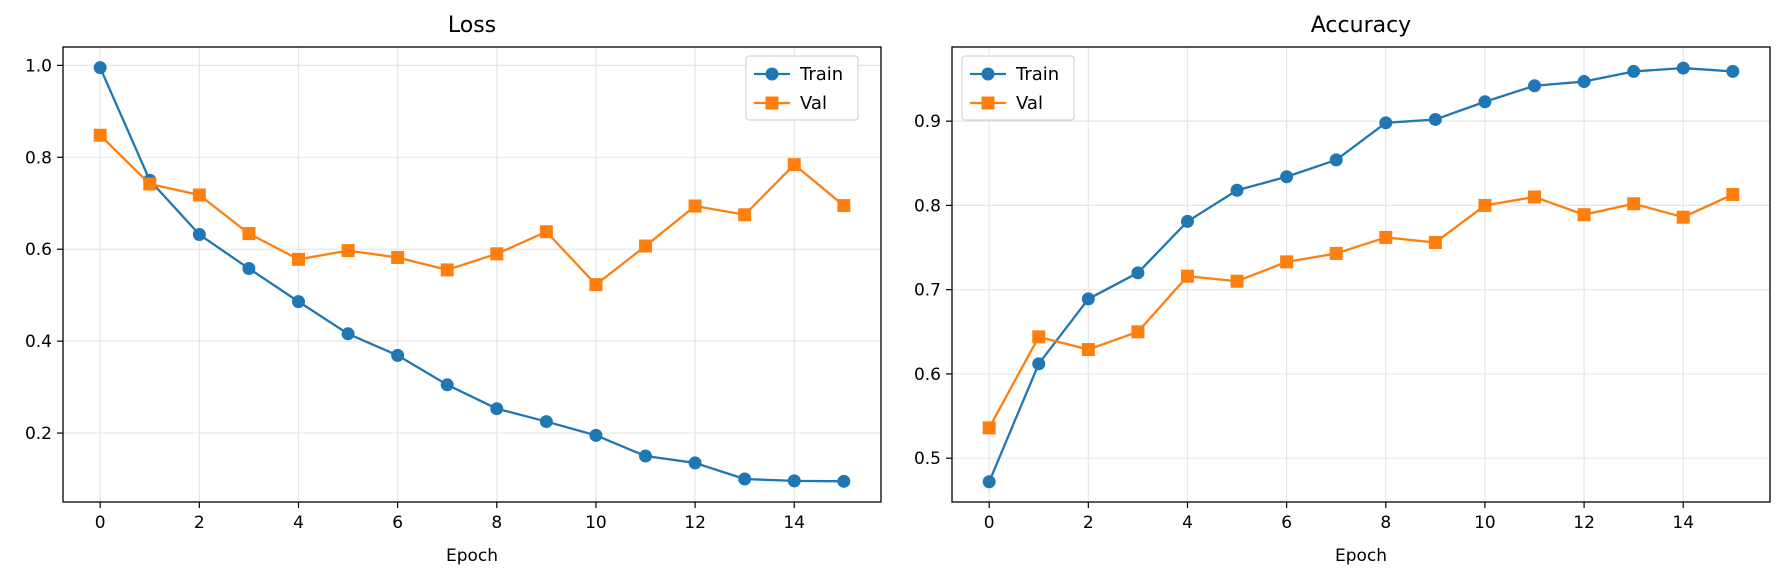 This screenshot has height=581, width=1785. I want to click on loss-x-tick-label: 6, so click(397, 523).